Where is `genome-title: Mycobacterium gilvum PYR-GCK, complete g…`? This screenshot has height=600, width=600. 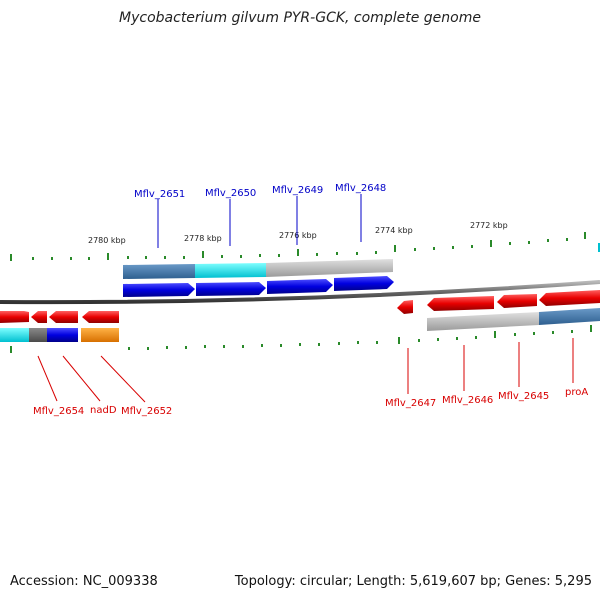 genome-title: Mycobacterium gilvum PYR-GCK, complete g… is located at coordinates (300, 18).